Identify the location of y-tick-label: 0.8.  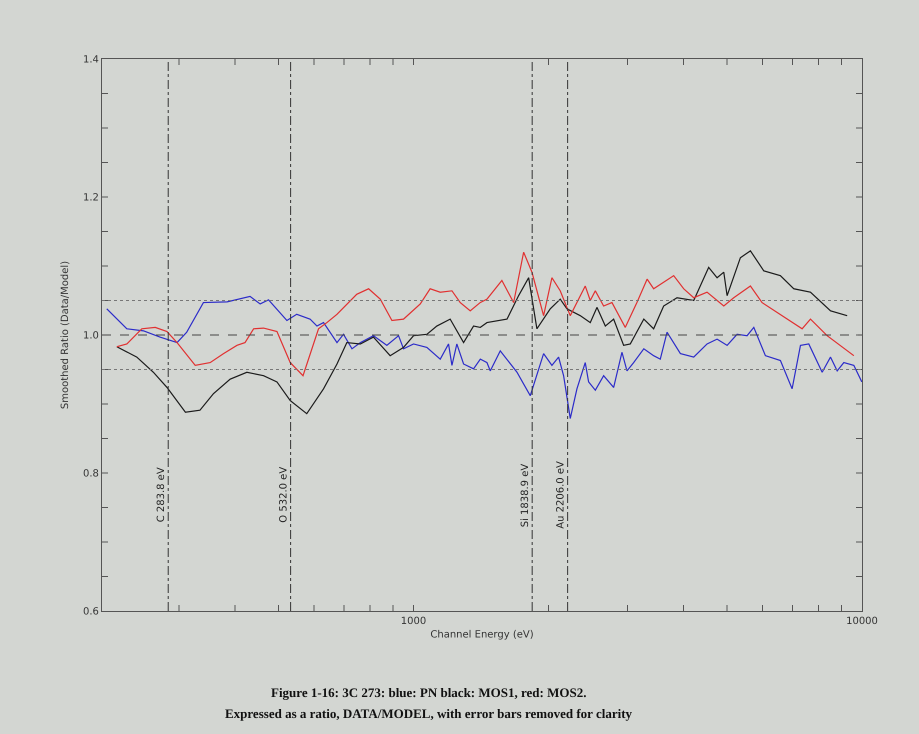
(90, 474).